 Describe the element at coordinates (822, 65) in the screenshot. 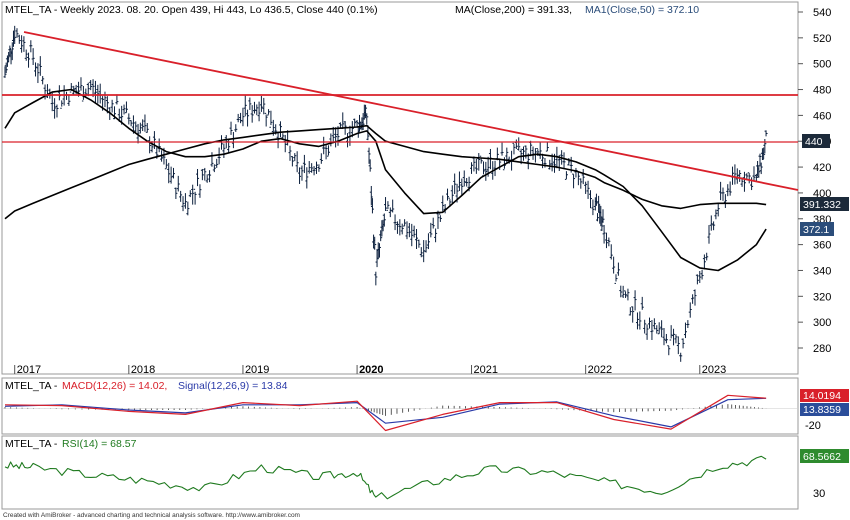

I see `y-tick-label: 500` at that location.